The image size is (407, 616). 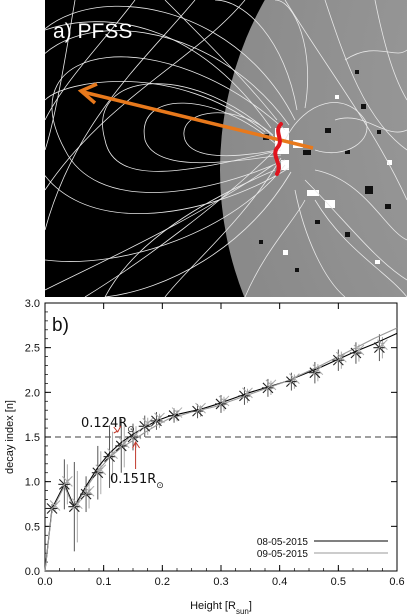 I want to click on x-tick-label: 0.1, so click(x=103, y=582).